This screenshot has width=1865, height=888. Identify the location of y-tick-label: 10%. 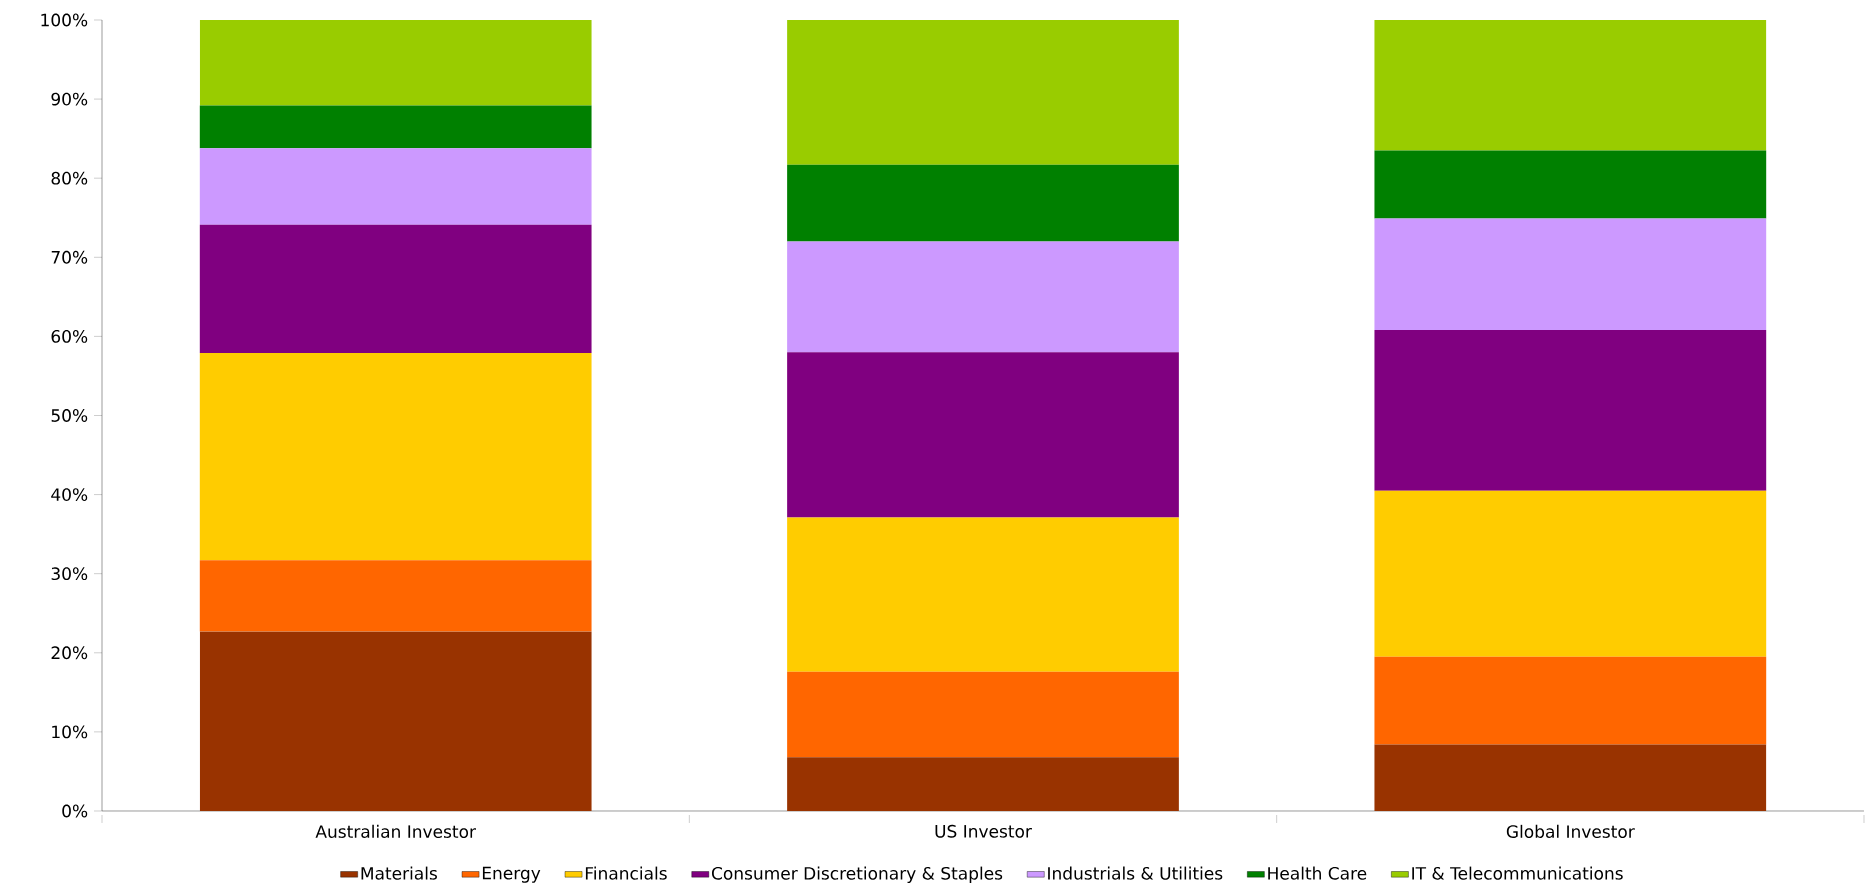
(70, 732).